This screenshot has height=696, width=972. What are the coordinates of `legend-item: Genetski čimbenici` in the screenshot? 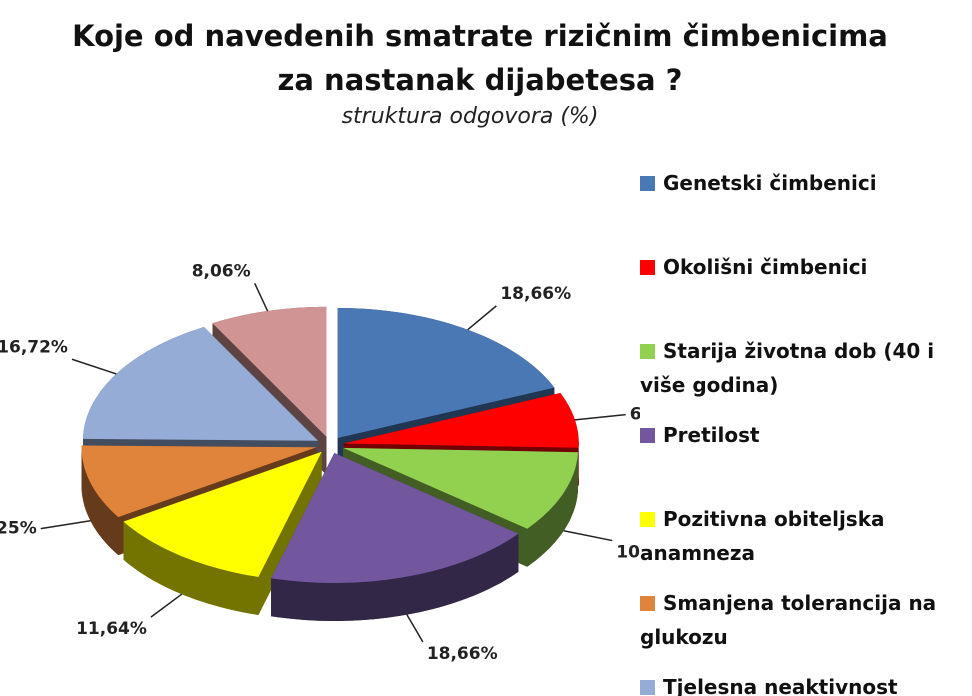 It's located at (805, 183).